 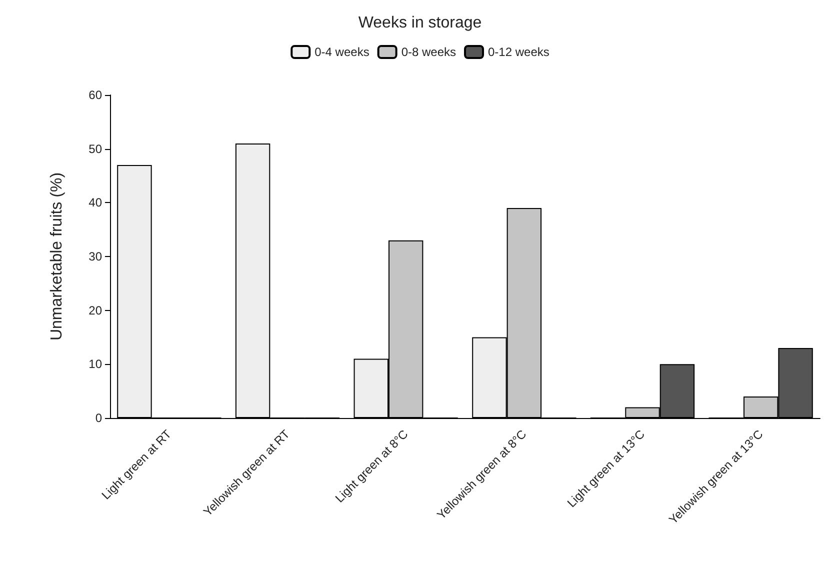 I want to click on y-axis-title: Unmarketable fruits (%), so click(x=57, y=256).